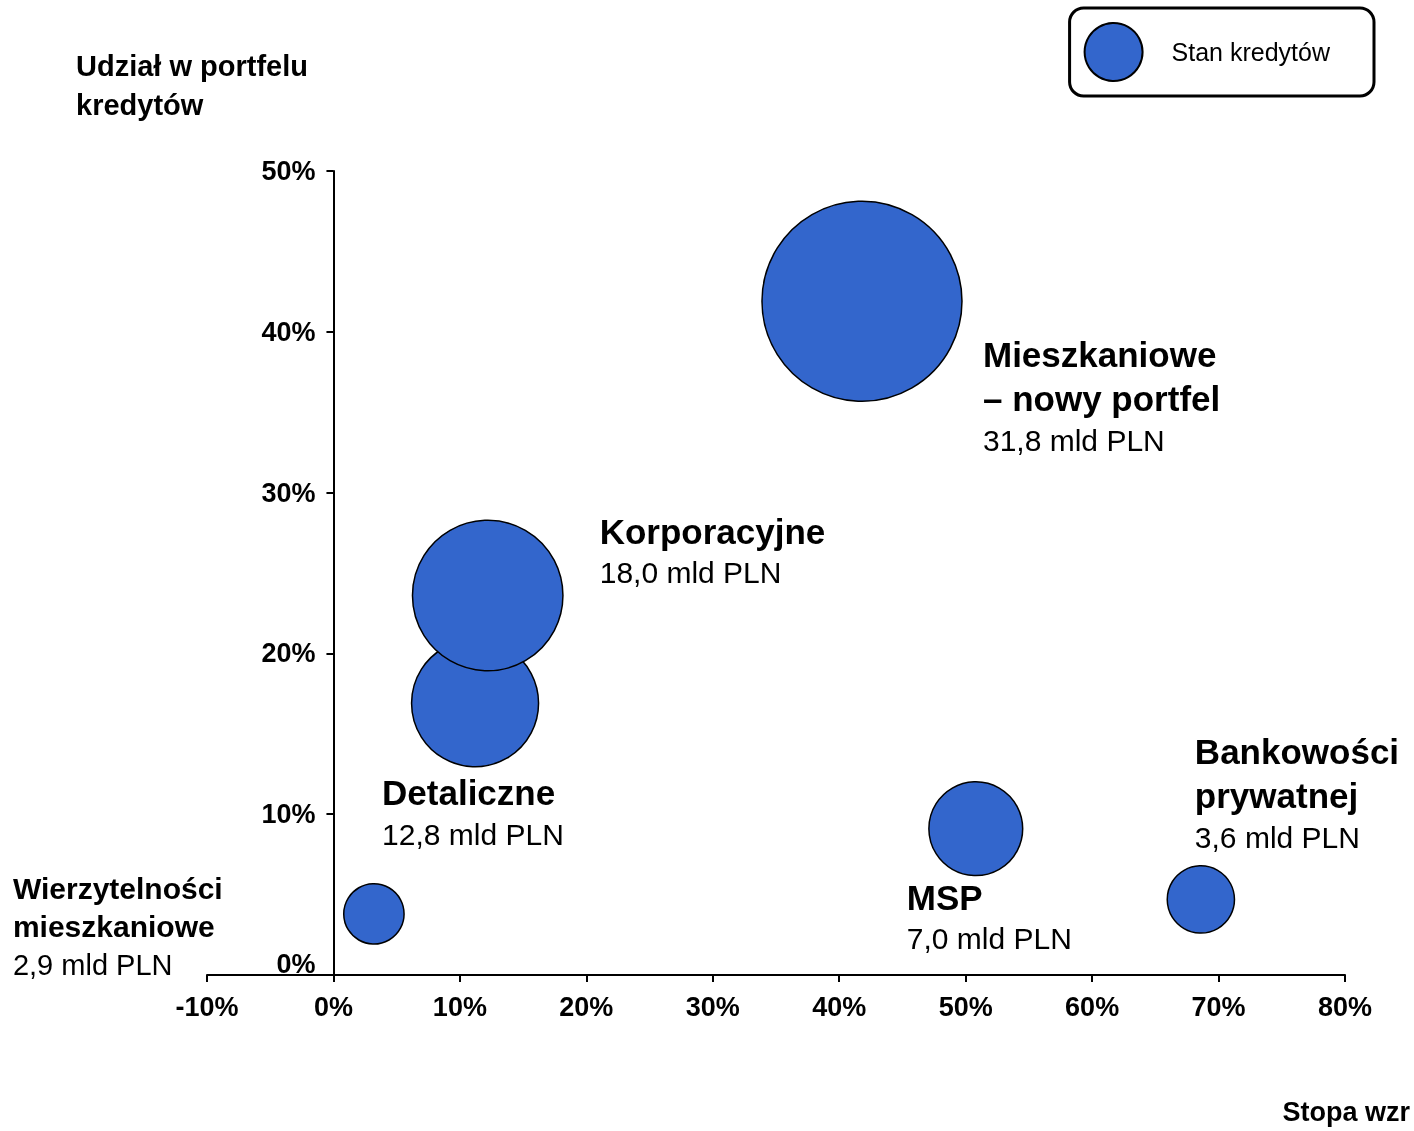 The width and height of the screenshot is (1414, 1131). I want to click on x-tick-label: 10%, so click(459, 1006).